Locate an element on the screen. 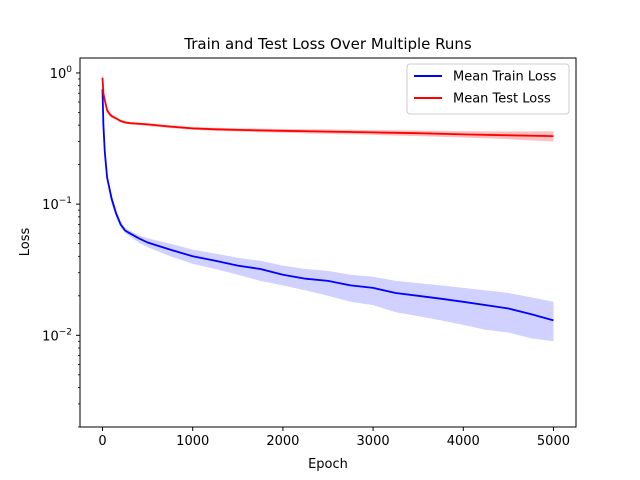 The width and height of the screenshot is (640, 480). y-tick-label: 10⁻² is located at coordinates (57, 335).